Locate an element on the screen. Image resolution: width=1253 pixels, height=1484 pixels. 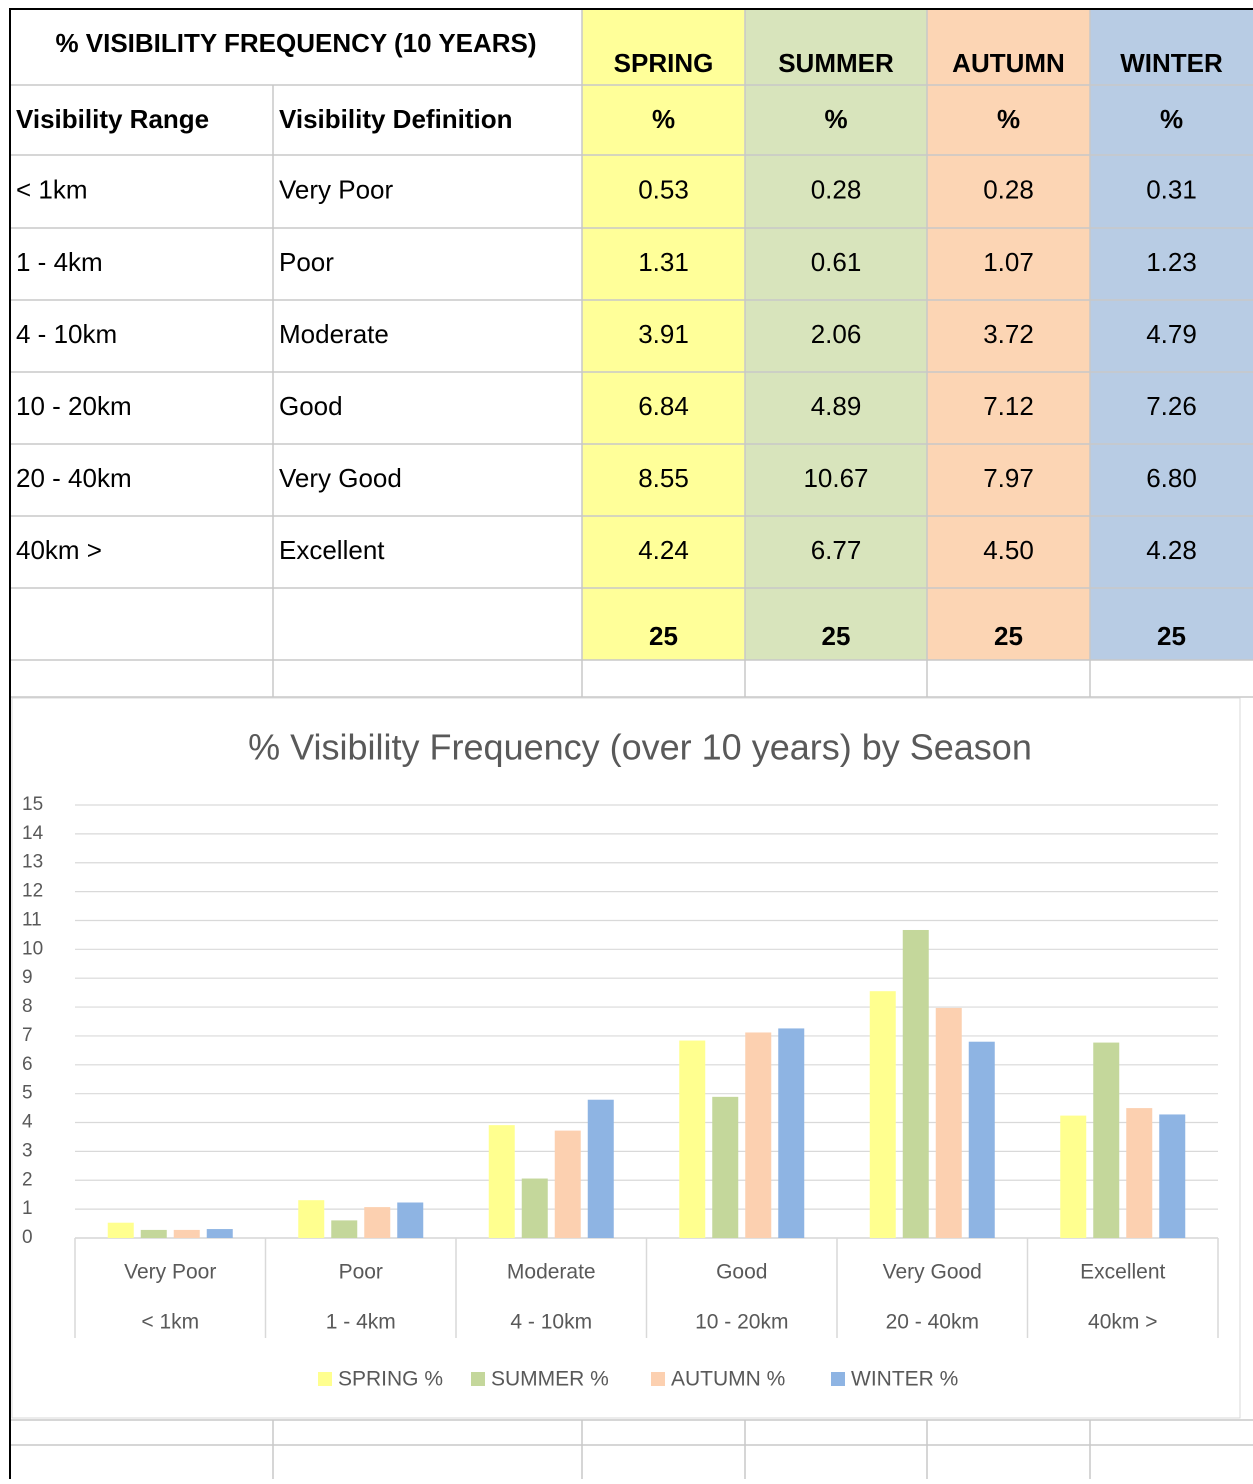
y-tick-label: 4 is located at coordinates (27, 1122).